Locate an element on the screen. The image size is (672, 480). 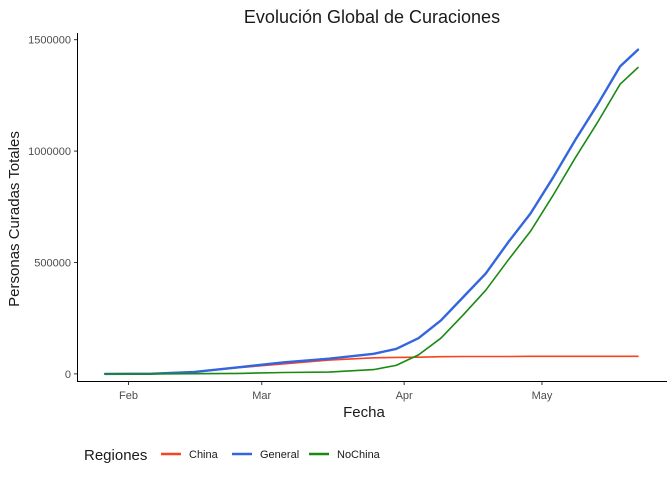
y-tick-label: 1500000 is located at coordinates (49, 41).